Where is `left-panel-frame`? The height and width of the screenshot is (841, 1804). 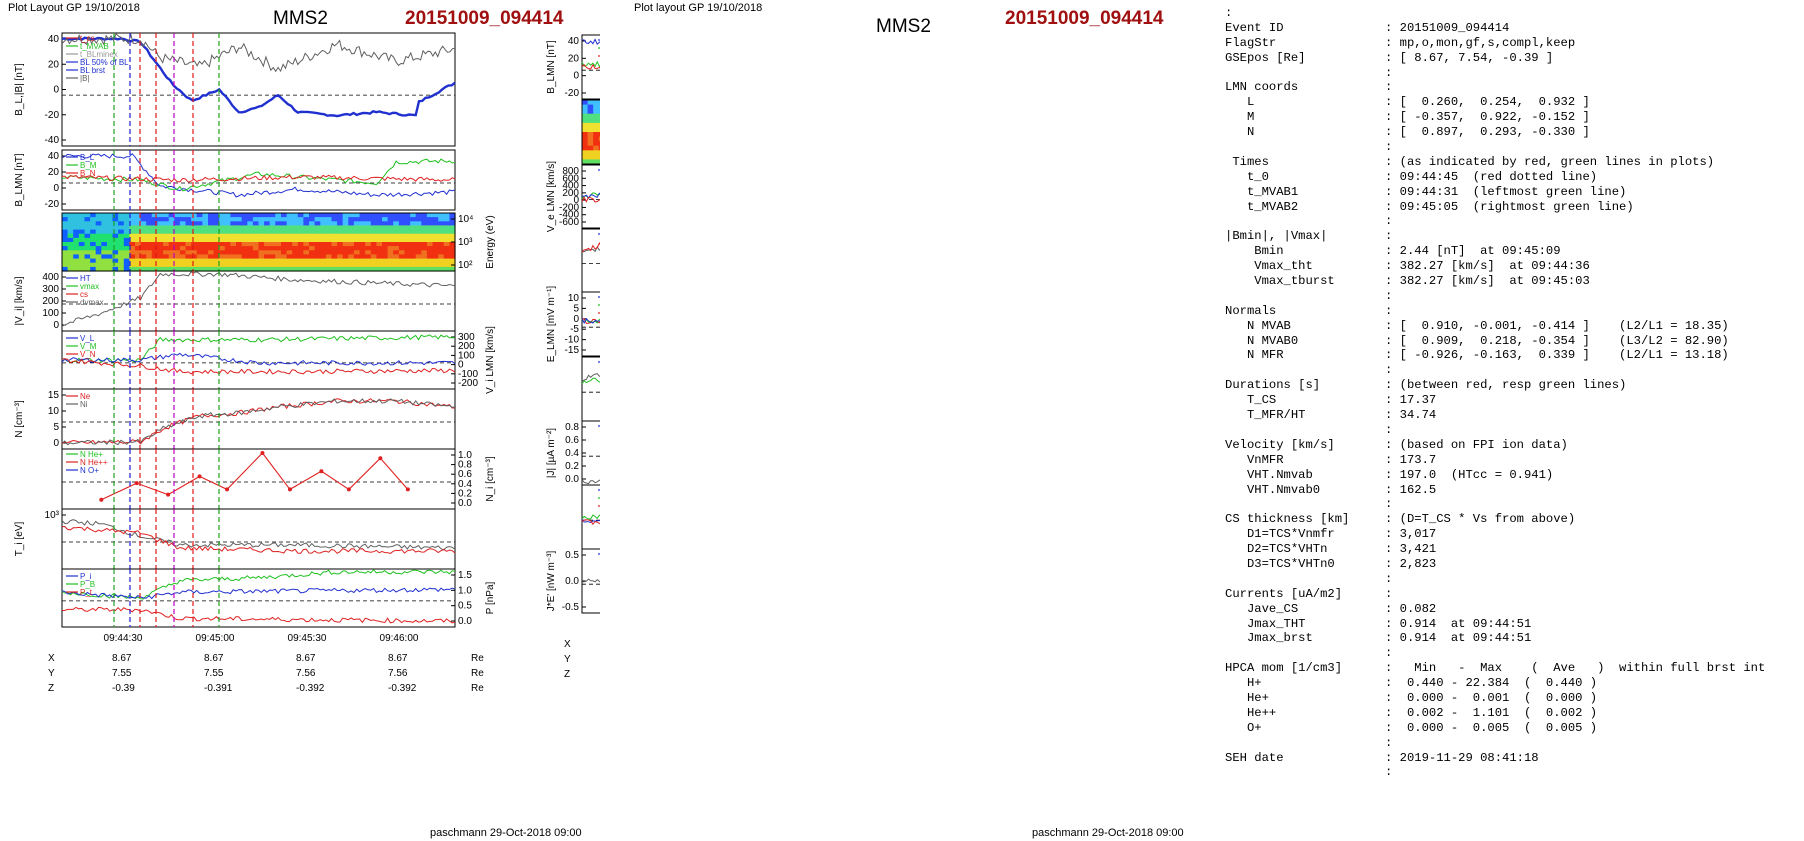
left-panel-frame is located at coordinates (258, 598).